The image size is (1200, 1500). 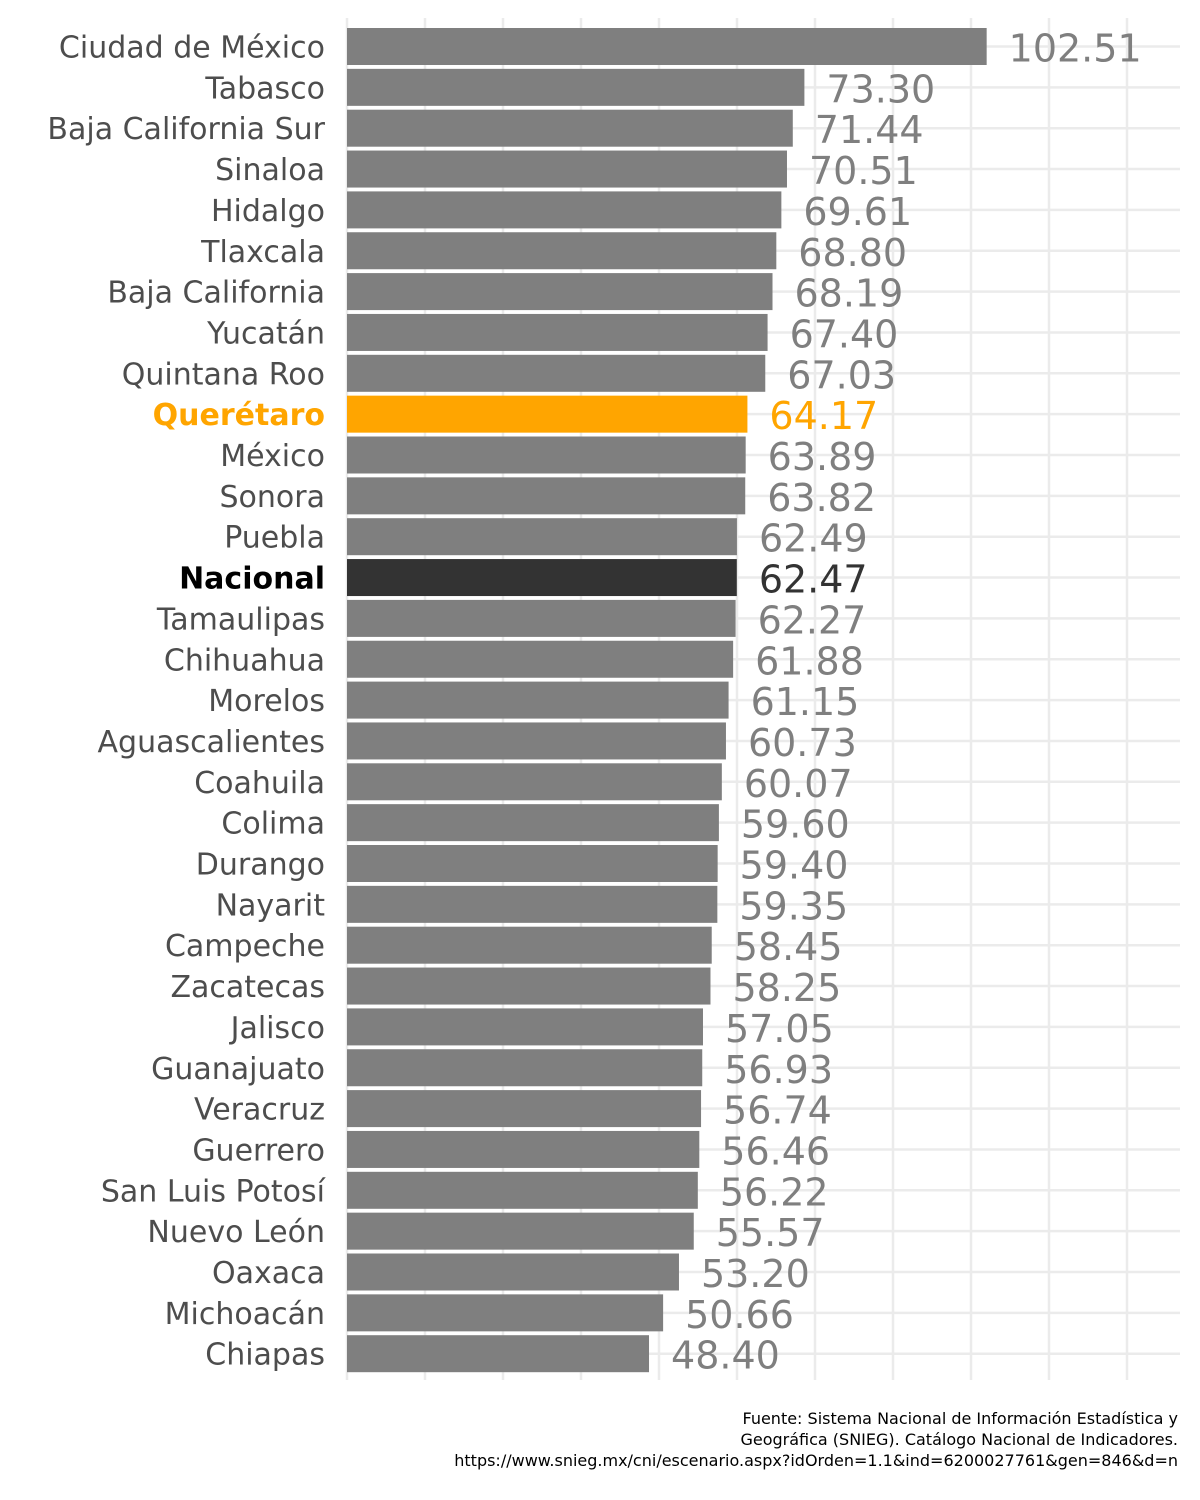 What do you see at coordinates (540, 659) in the screenshot?
I see `bar-chihuahua` at bounding box center [540, 659].